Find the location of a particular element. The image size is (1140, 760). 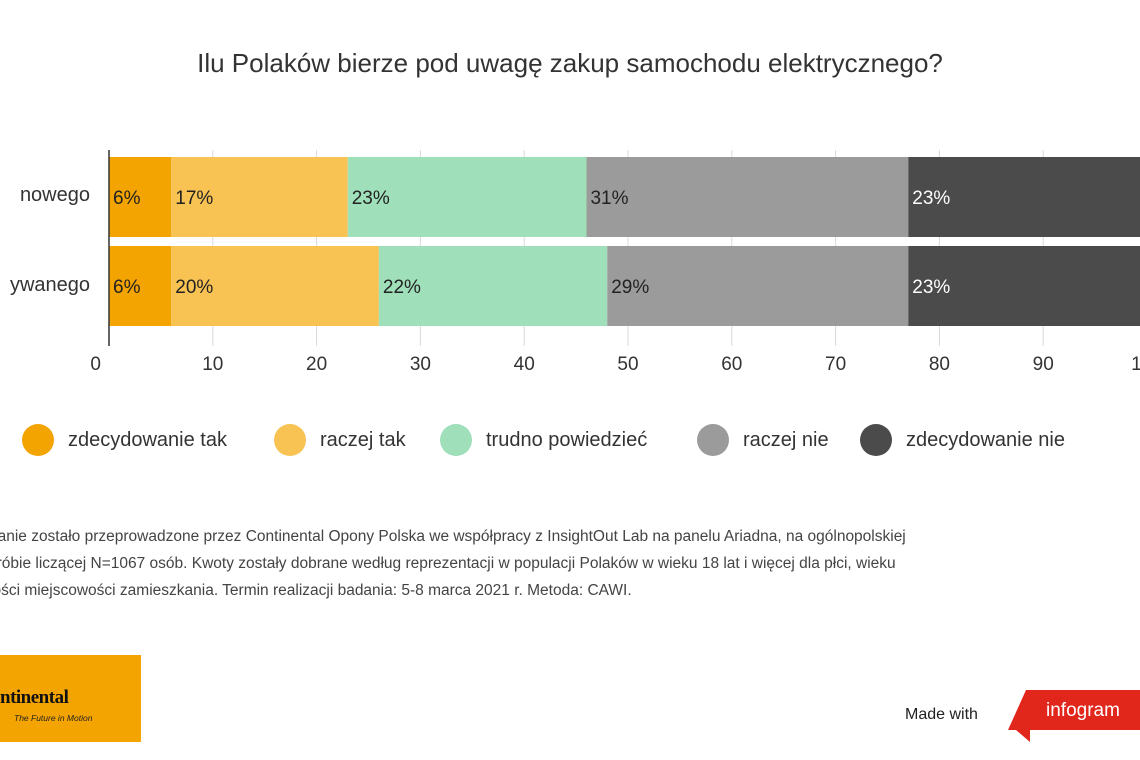

legend-item-trudno-powiedziec: trudno powiedzieć is located at coordinates (543, 440).